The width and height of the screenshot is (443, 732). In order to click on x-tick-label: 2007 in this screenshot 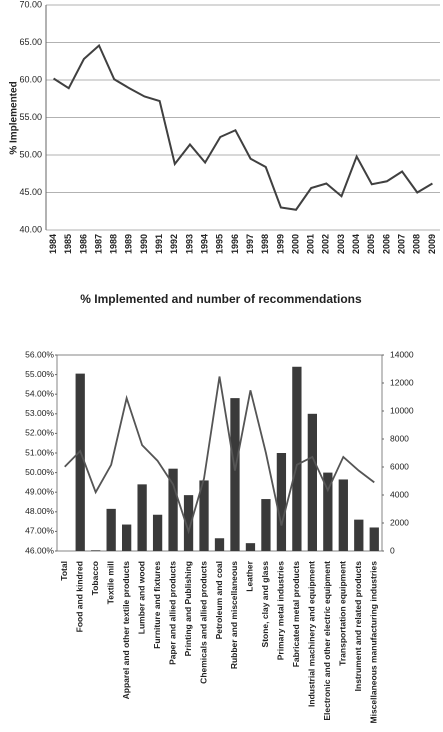, I will do `click(401, 244)`.